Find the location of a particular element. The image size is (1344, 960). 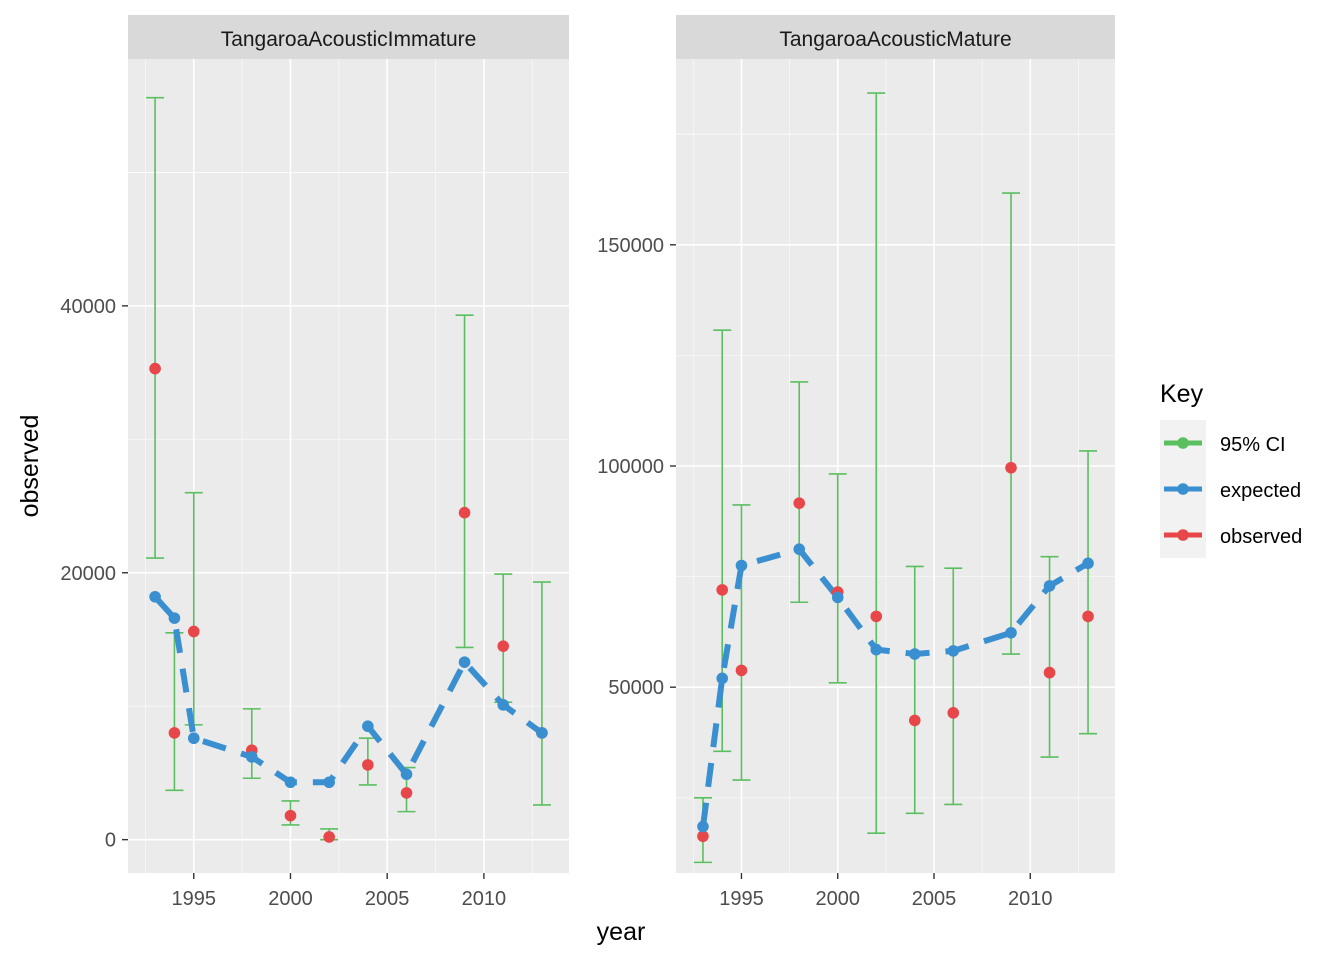

y-tick-label: 50000 is located at coordinates (636, 688).